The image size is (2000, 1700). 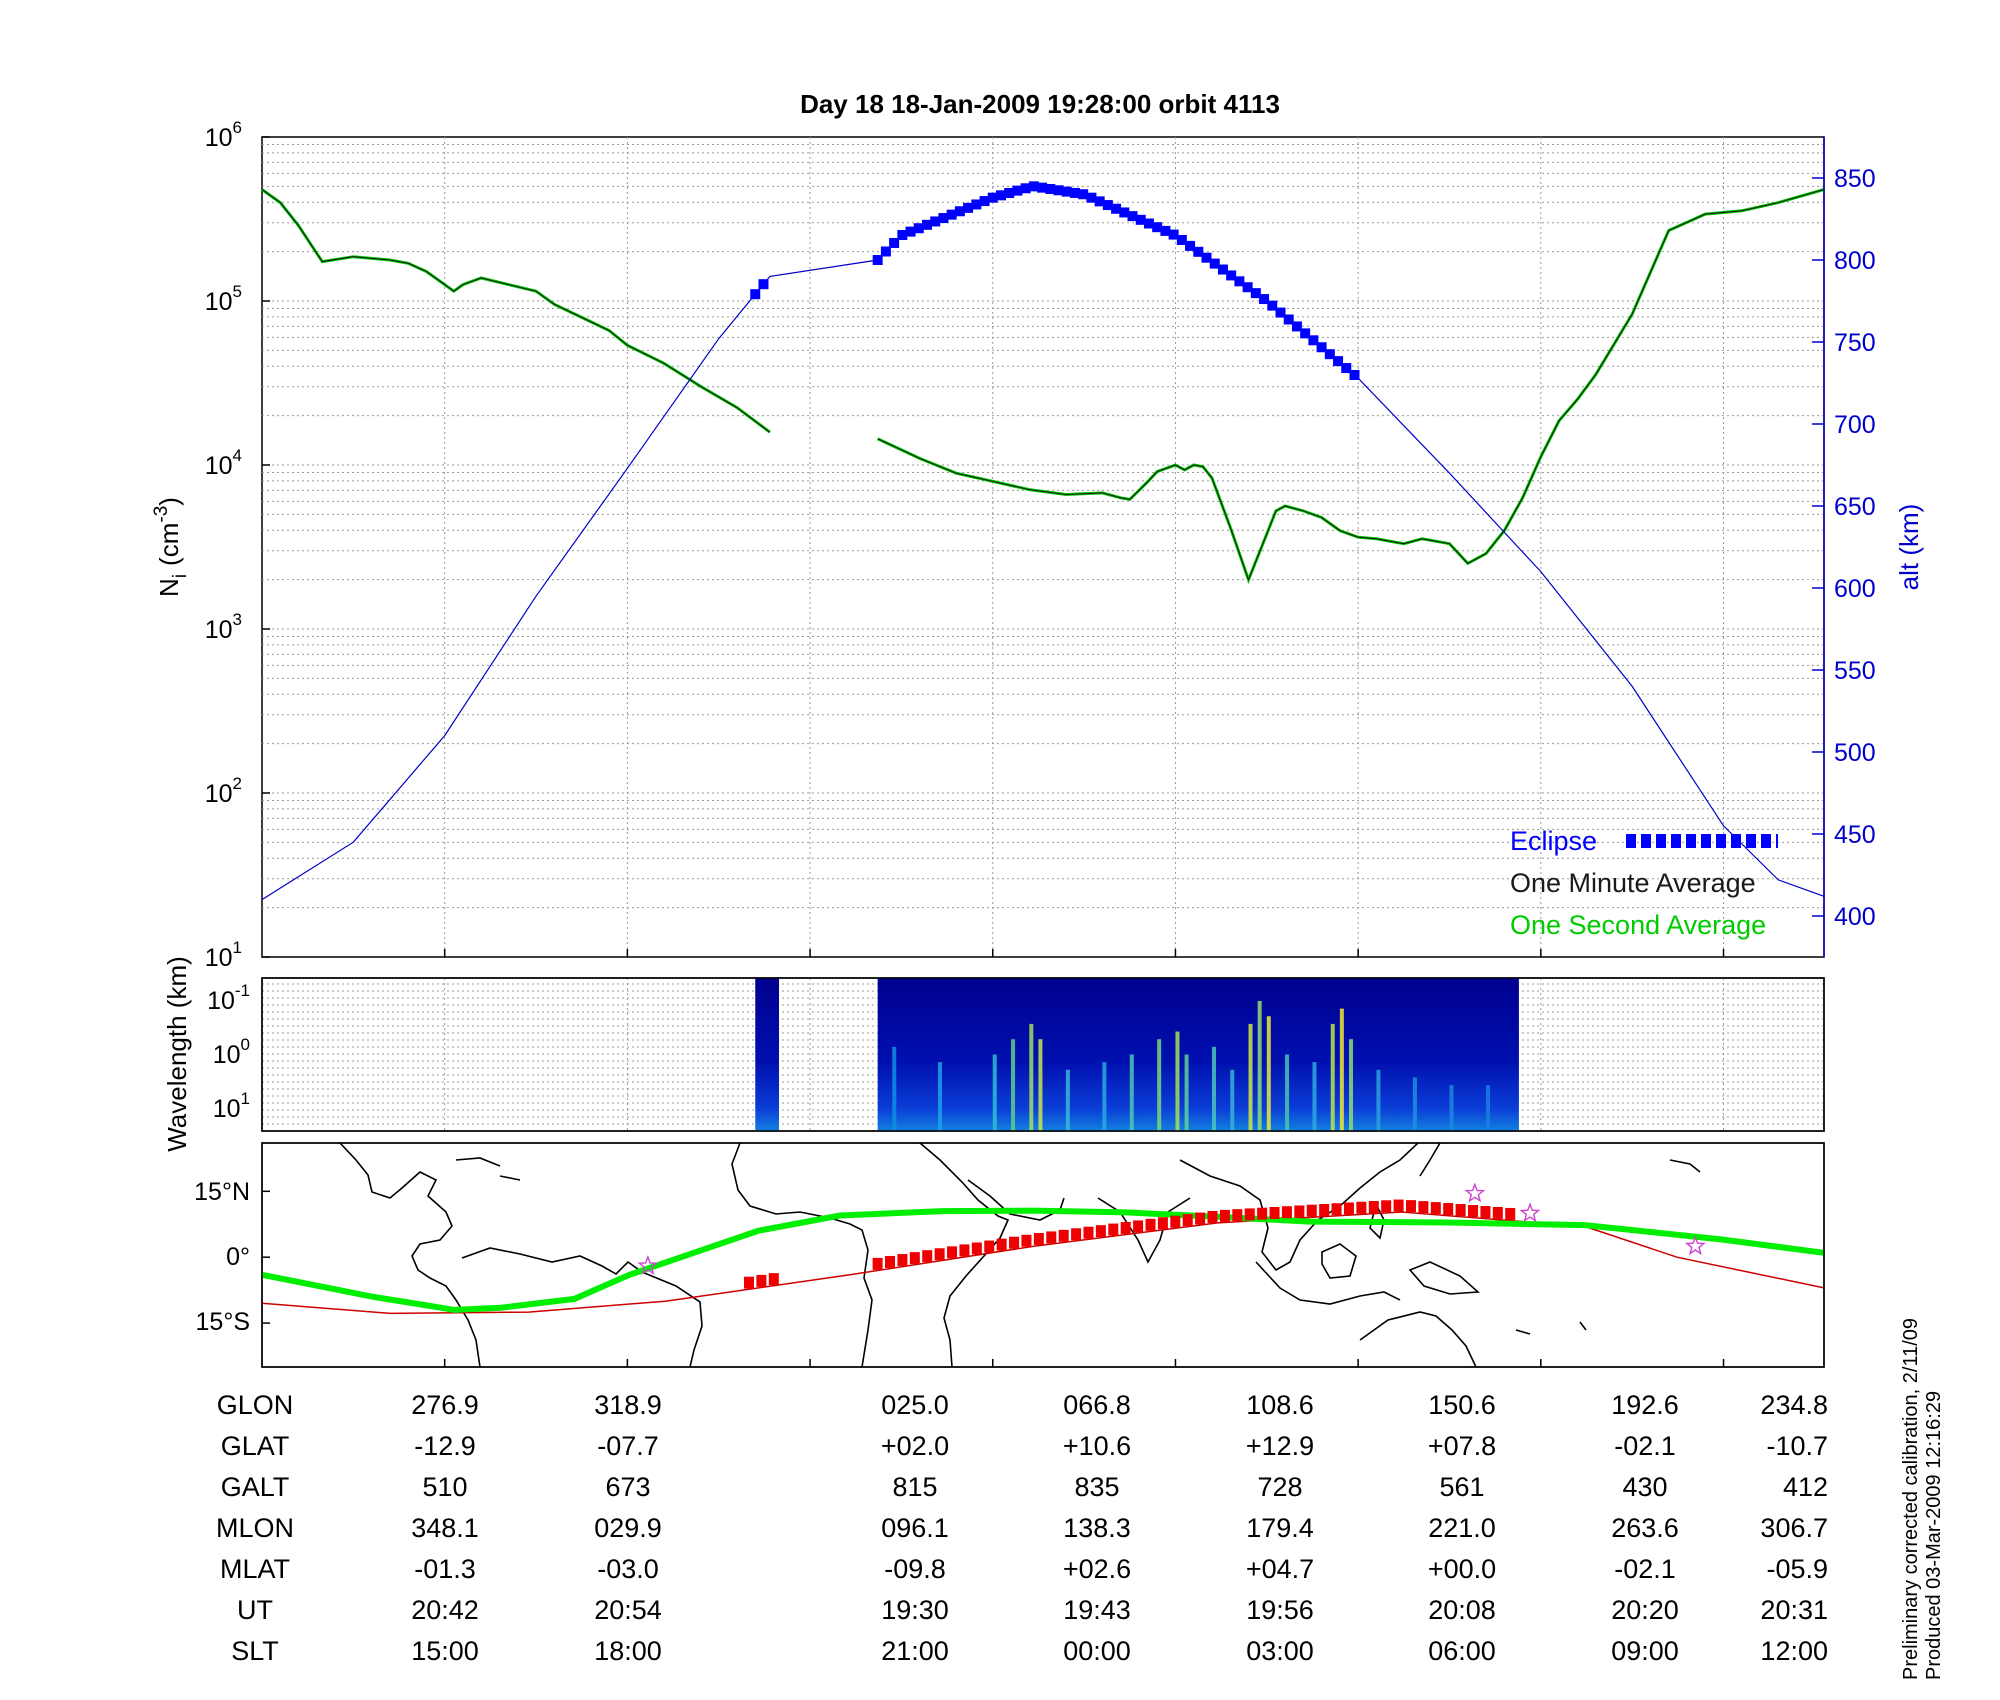 What do you see at coordinates (1020, 1255) in the screenshot?
I see `coastlines` at bounding box center [1020, 1255].